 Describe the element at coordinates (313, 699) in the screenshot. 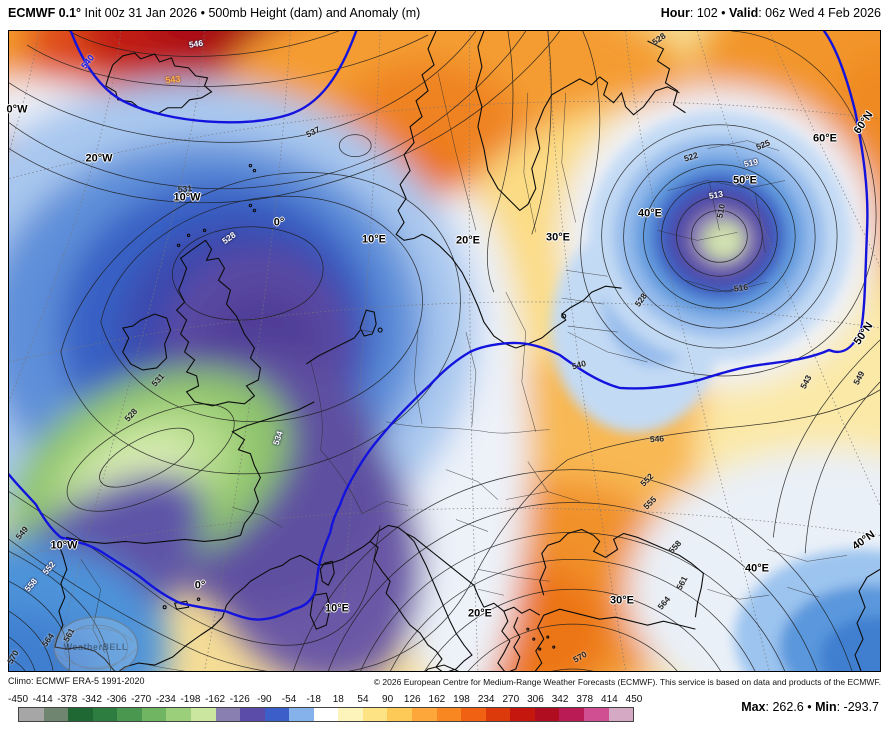

I see `colorbar-tick: -18` at that location.